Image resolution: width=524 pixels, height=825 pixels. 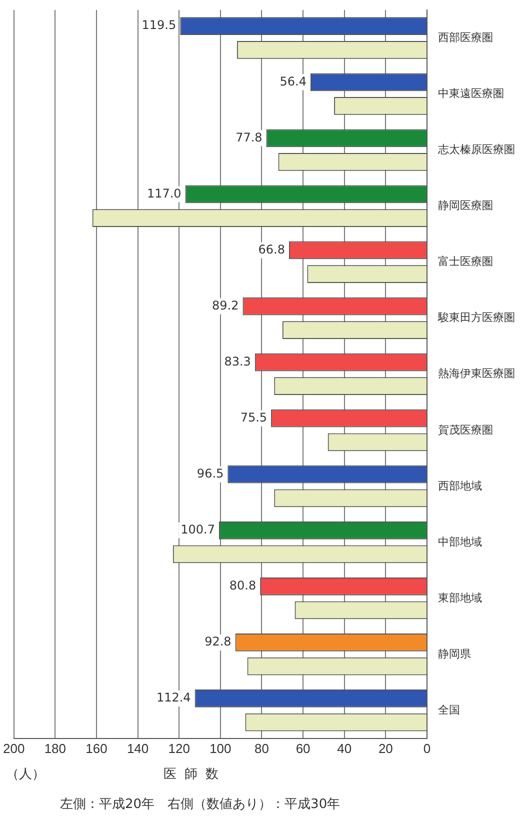 What do you see at coordinates (476, 373) in the screenshot?
I see `y-tick-label: 熱海伊東医療圏` at bounding box center [476, 373].